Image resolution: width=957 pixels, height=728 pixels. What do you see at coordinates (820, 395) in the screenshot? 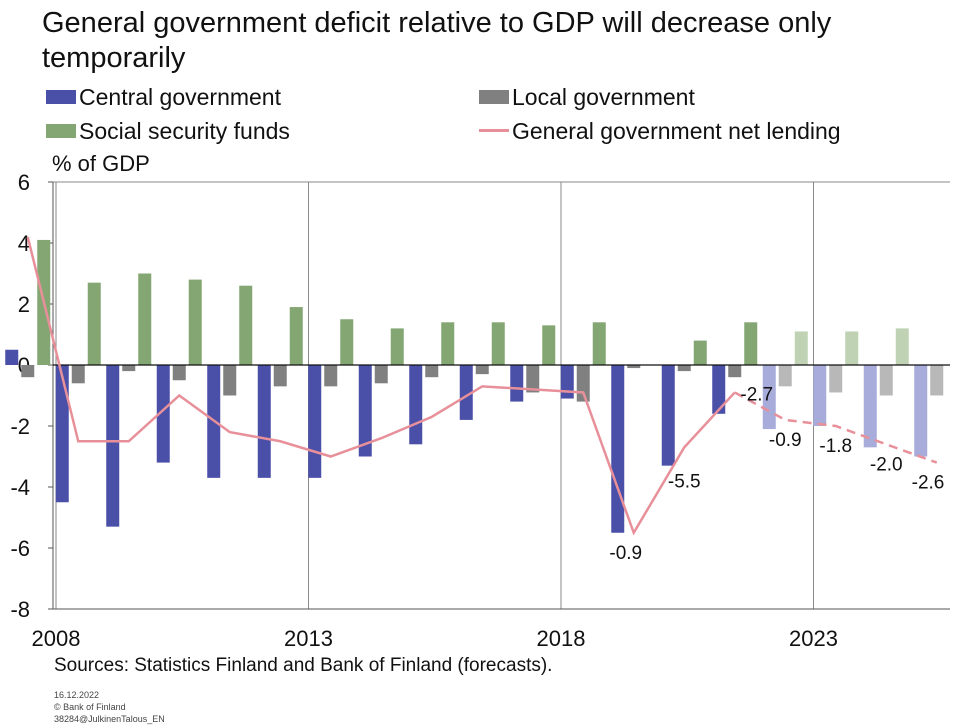
I see `bar-central-government-2023` at bounding box center [820, 395].